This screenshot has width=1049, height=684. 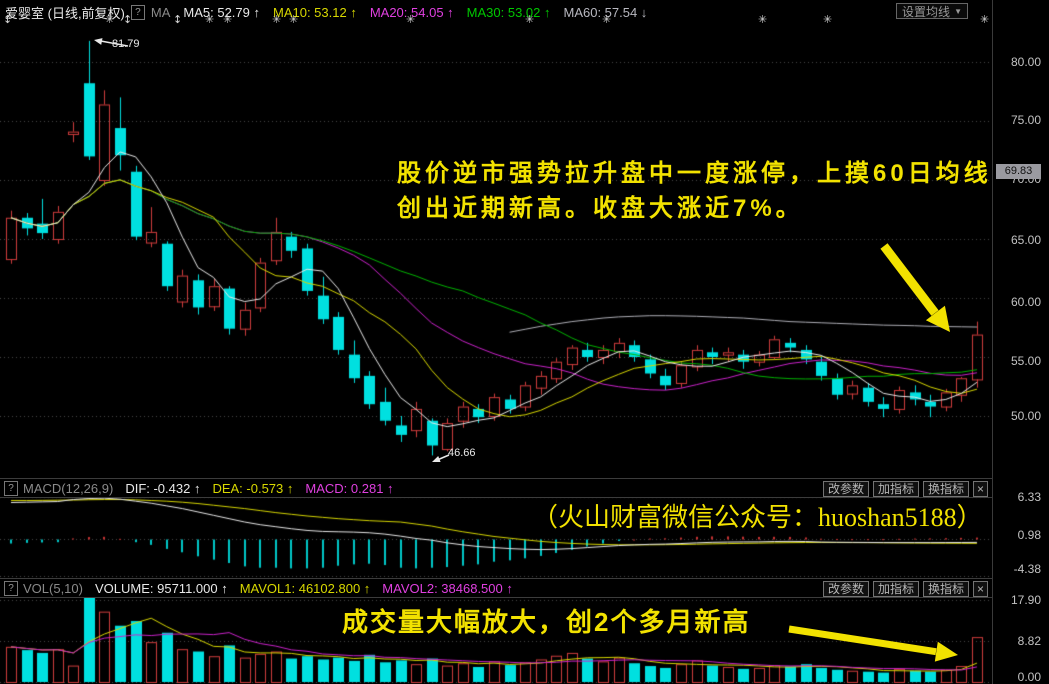 What do you see at coordinates (68, 488) in the screenshot?
I see `macd-indicator-label: MACD(12,26,9)` at bounding box center [68, 488].